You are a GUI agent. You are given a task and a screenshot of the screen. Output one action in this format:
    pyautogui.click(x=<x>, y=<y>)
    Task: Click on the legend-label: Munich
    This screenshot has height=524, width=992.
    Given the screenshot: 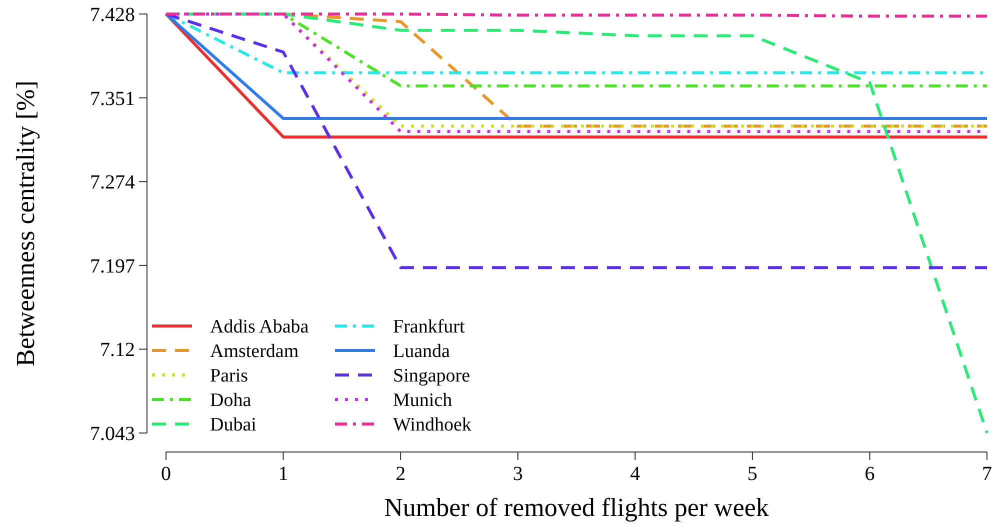 What is the action you would take?
    pyautogui.click(x=423, y=401)
    